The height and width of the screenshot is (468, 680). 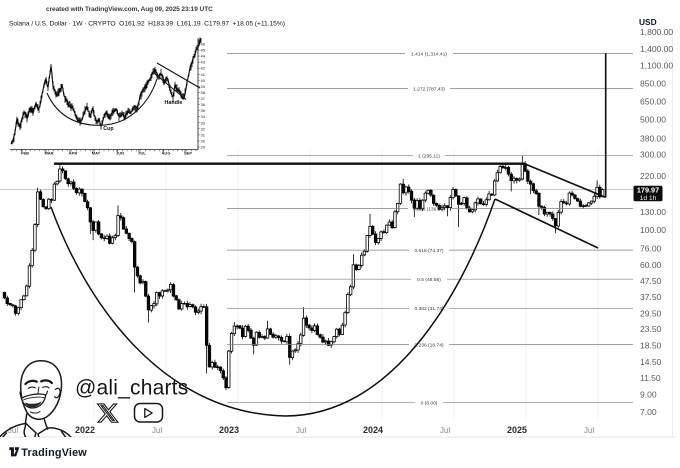 What do you see at coordinates (203, 68) in the screenshot?
I see `svg-text: 42` at bounding box center [203, 68].